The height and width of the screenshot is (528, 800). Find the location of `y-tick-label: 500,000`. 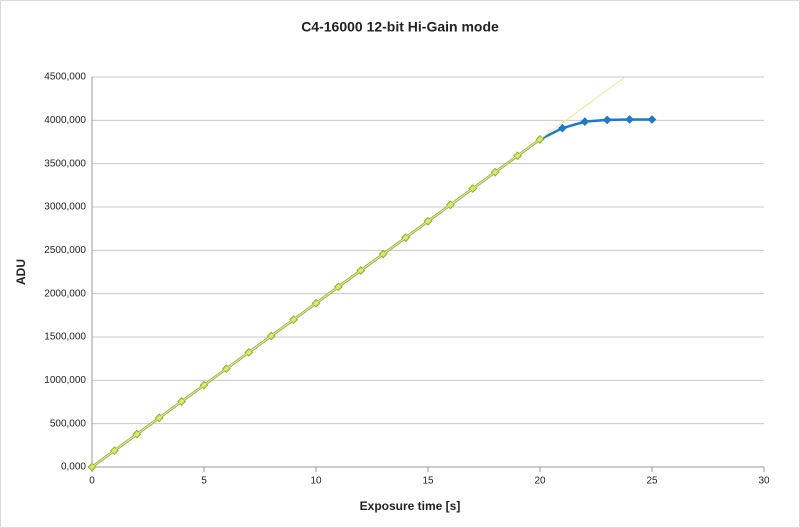

y-tick-label: 500,000 is located at coordinates (68, 423).